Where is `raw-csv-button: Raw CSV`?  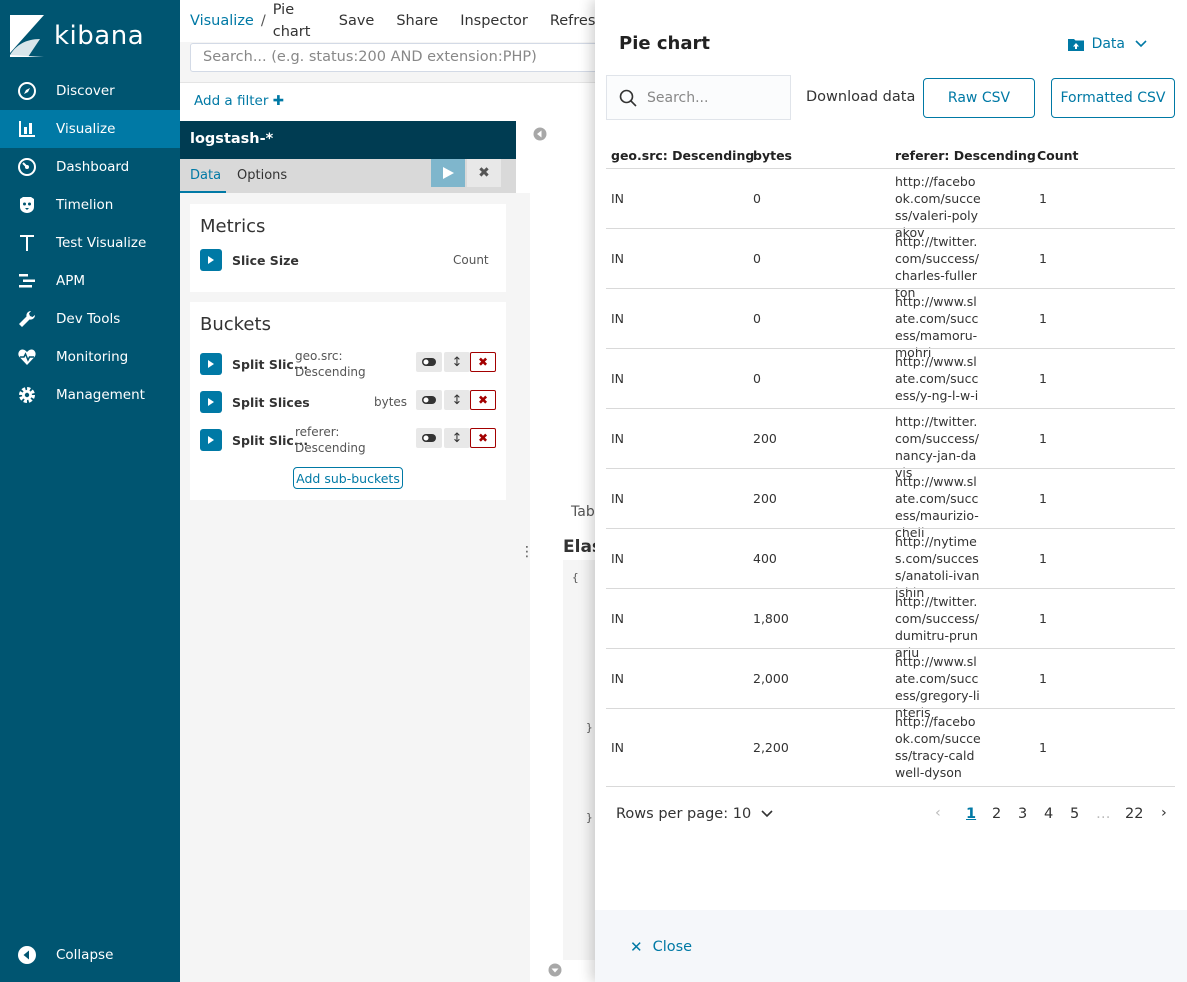 raw-csv-button: Raw CSV is located at coordinates (979, 98).